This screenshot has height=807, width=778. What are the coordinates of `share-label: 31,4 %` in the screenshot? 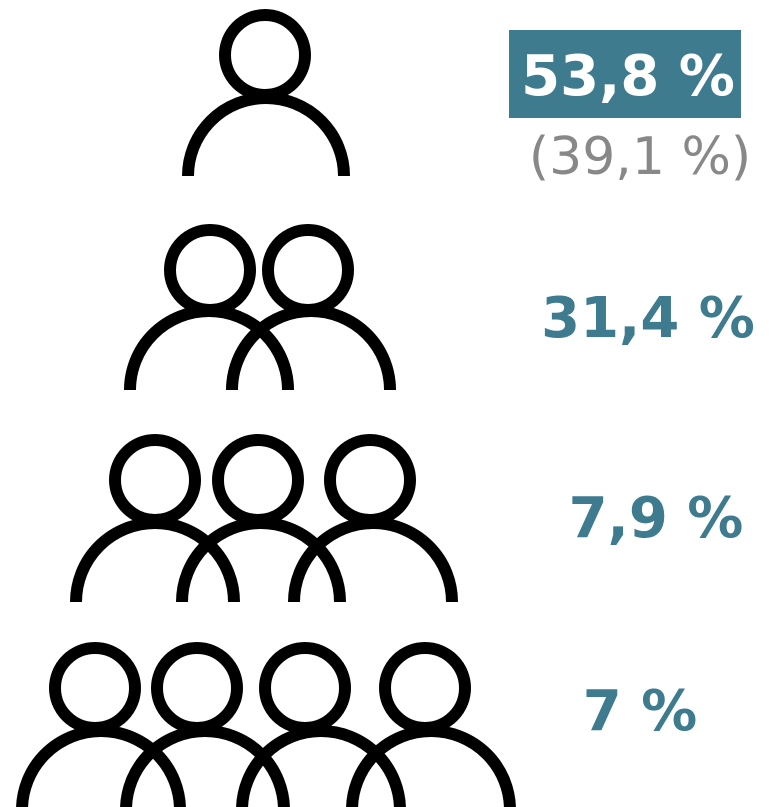 It's located at (648, 318).